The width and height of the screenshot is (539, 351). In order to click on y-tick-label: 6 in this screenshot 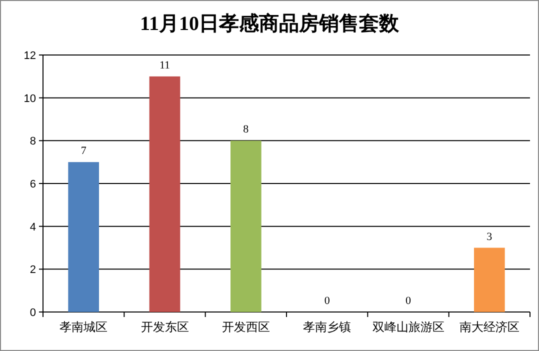, I will do `click(33, 184)`.